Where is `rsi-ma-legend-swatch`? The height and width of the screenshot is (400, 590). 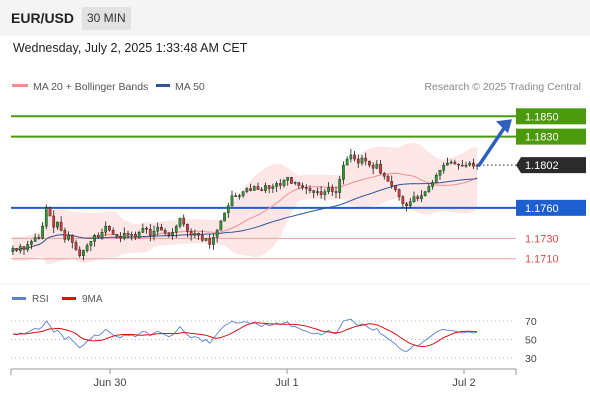
rsi-ma-legend-swatch is located at coordinates (69, 298).